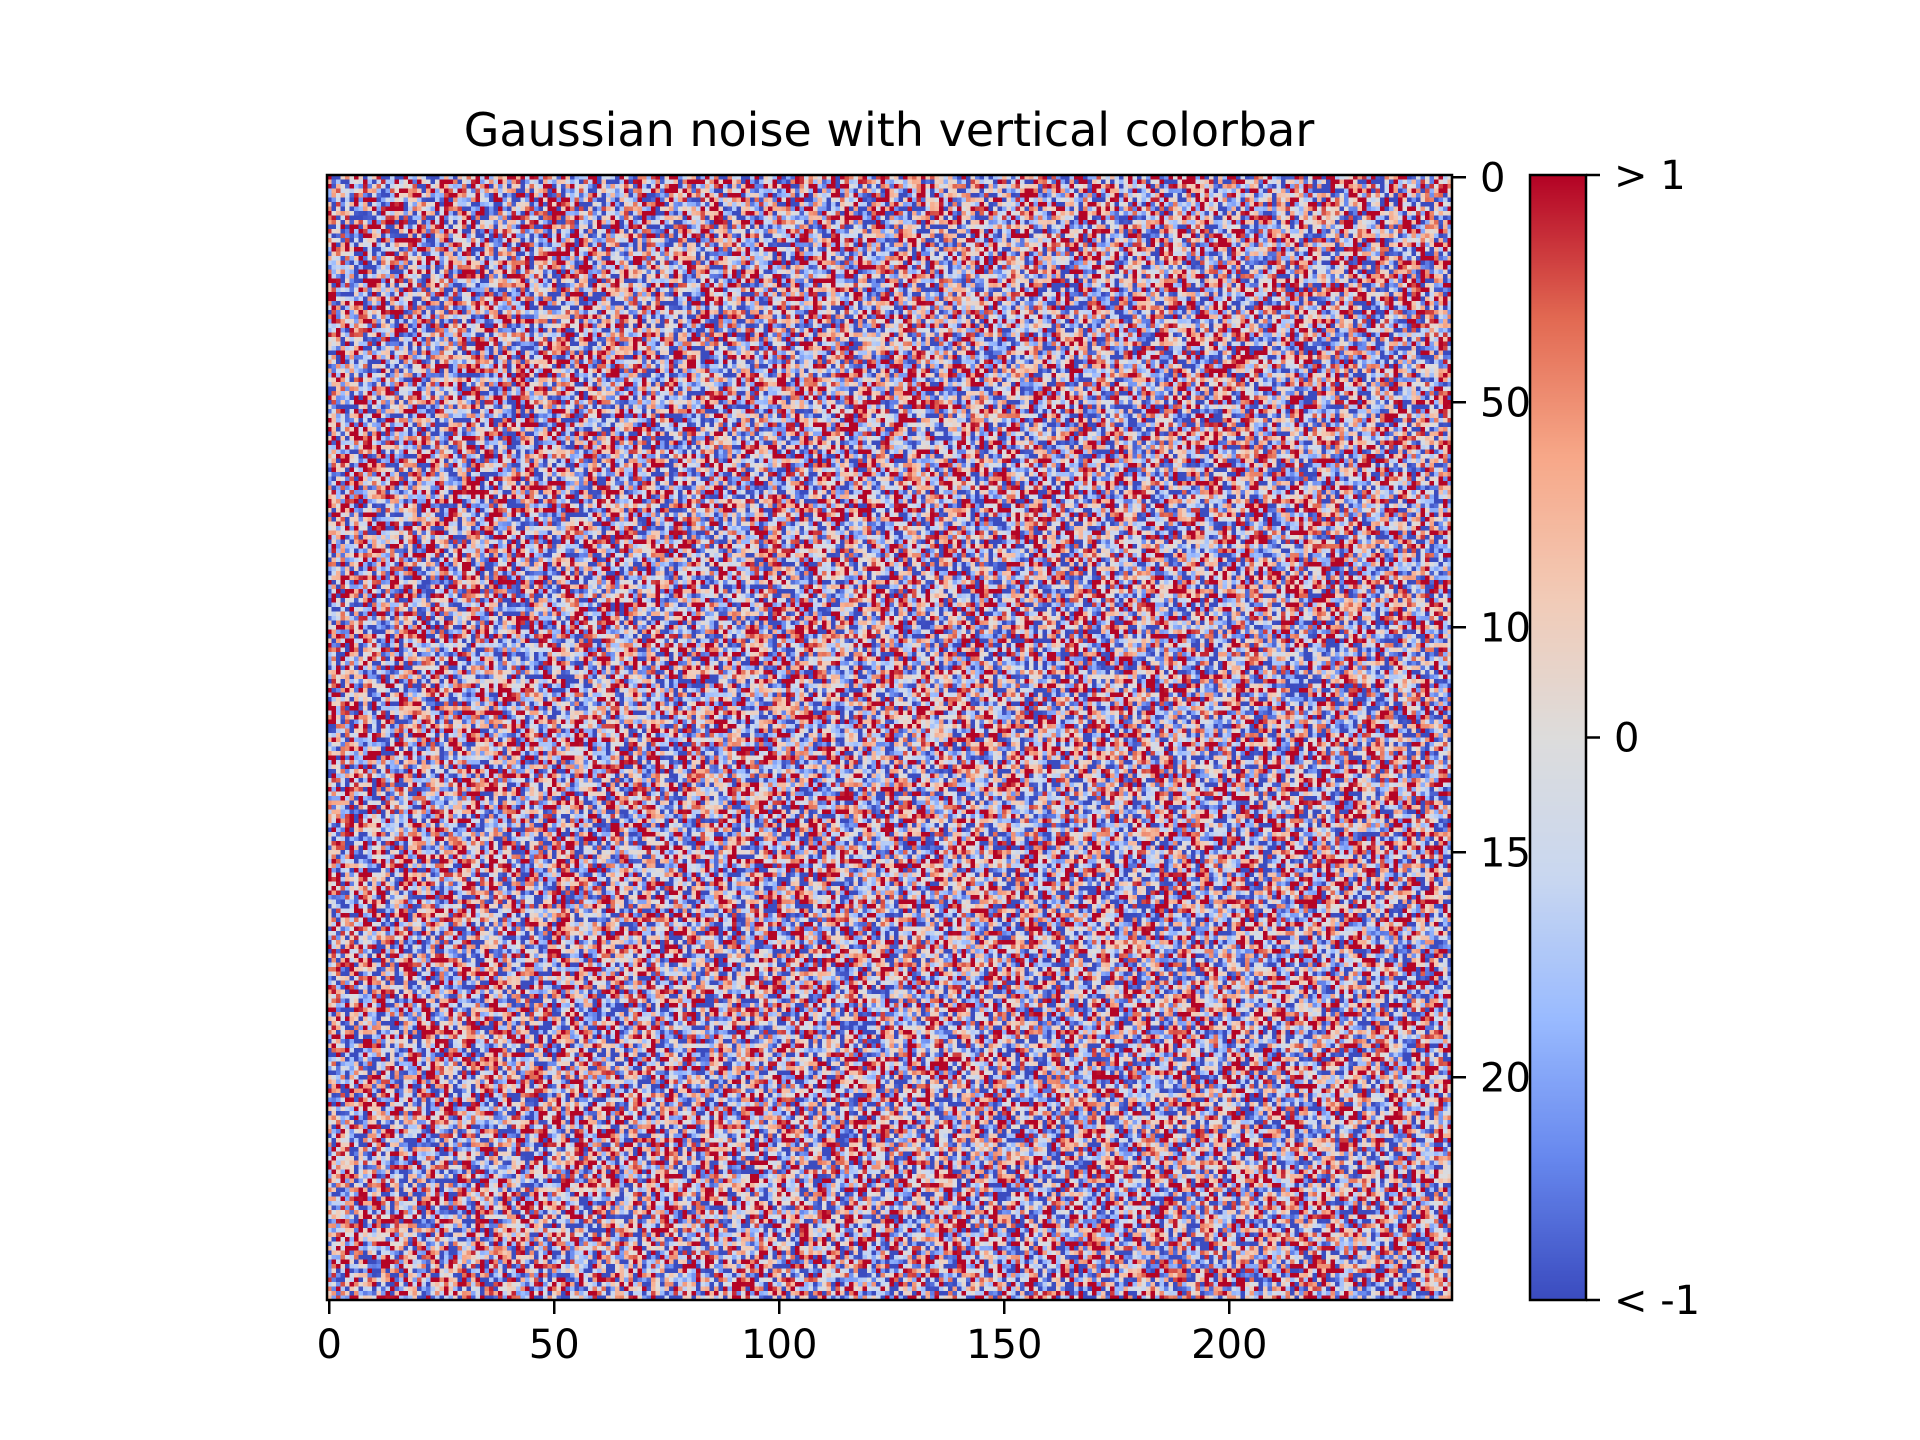 The height and width of the screenshot is (1440, 1920). What do you see at coordinates (1650, 176) in the screenshot?
I see `colorbar-tick-label: > 1` at bounding box center [1650, 176].